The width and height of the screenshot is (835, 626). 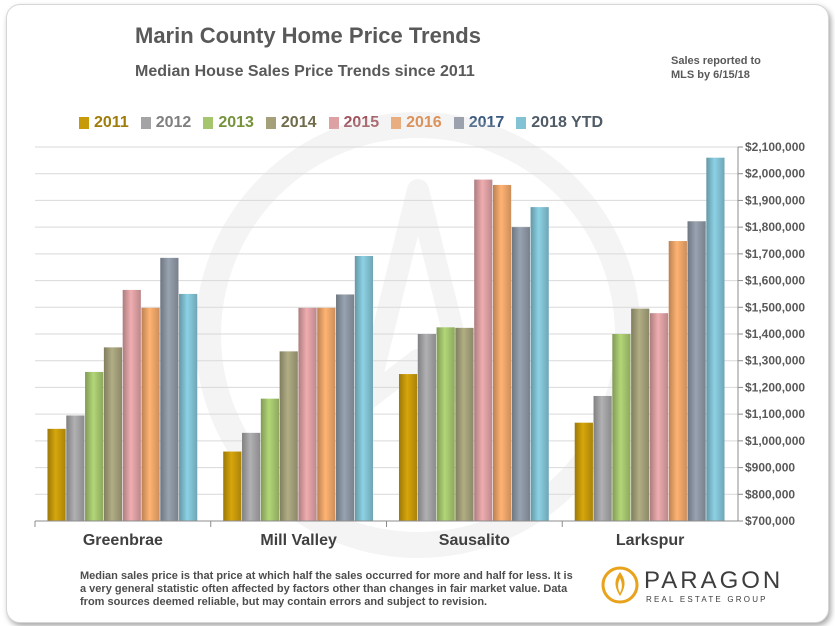 I want to click on bar-larkspur-2012, so click(x=602, y=458).